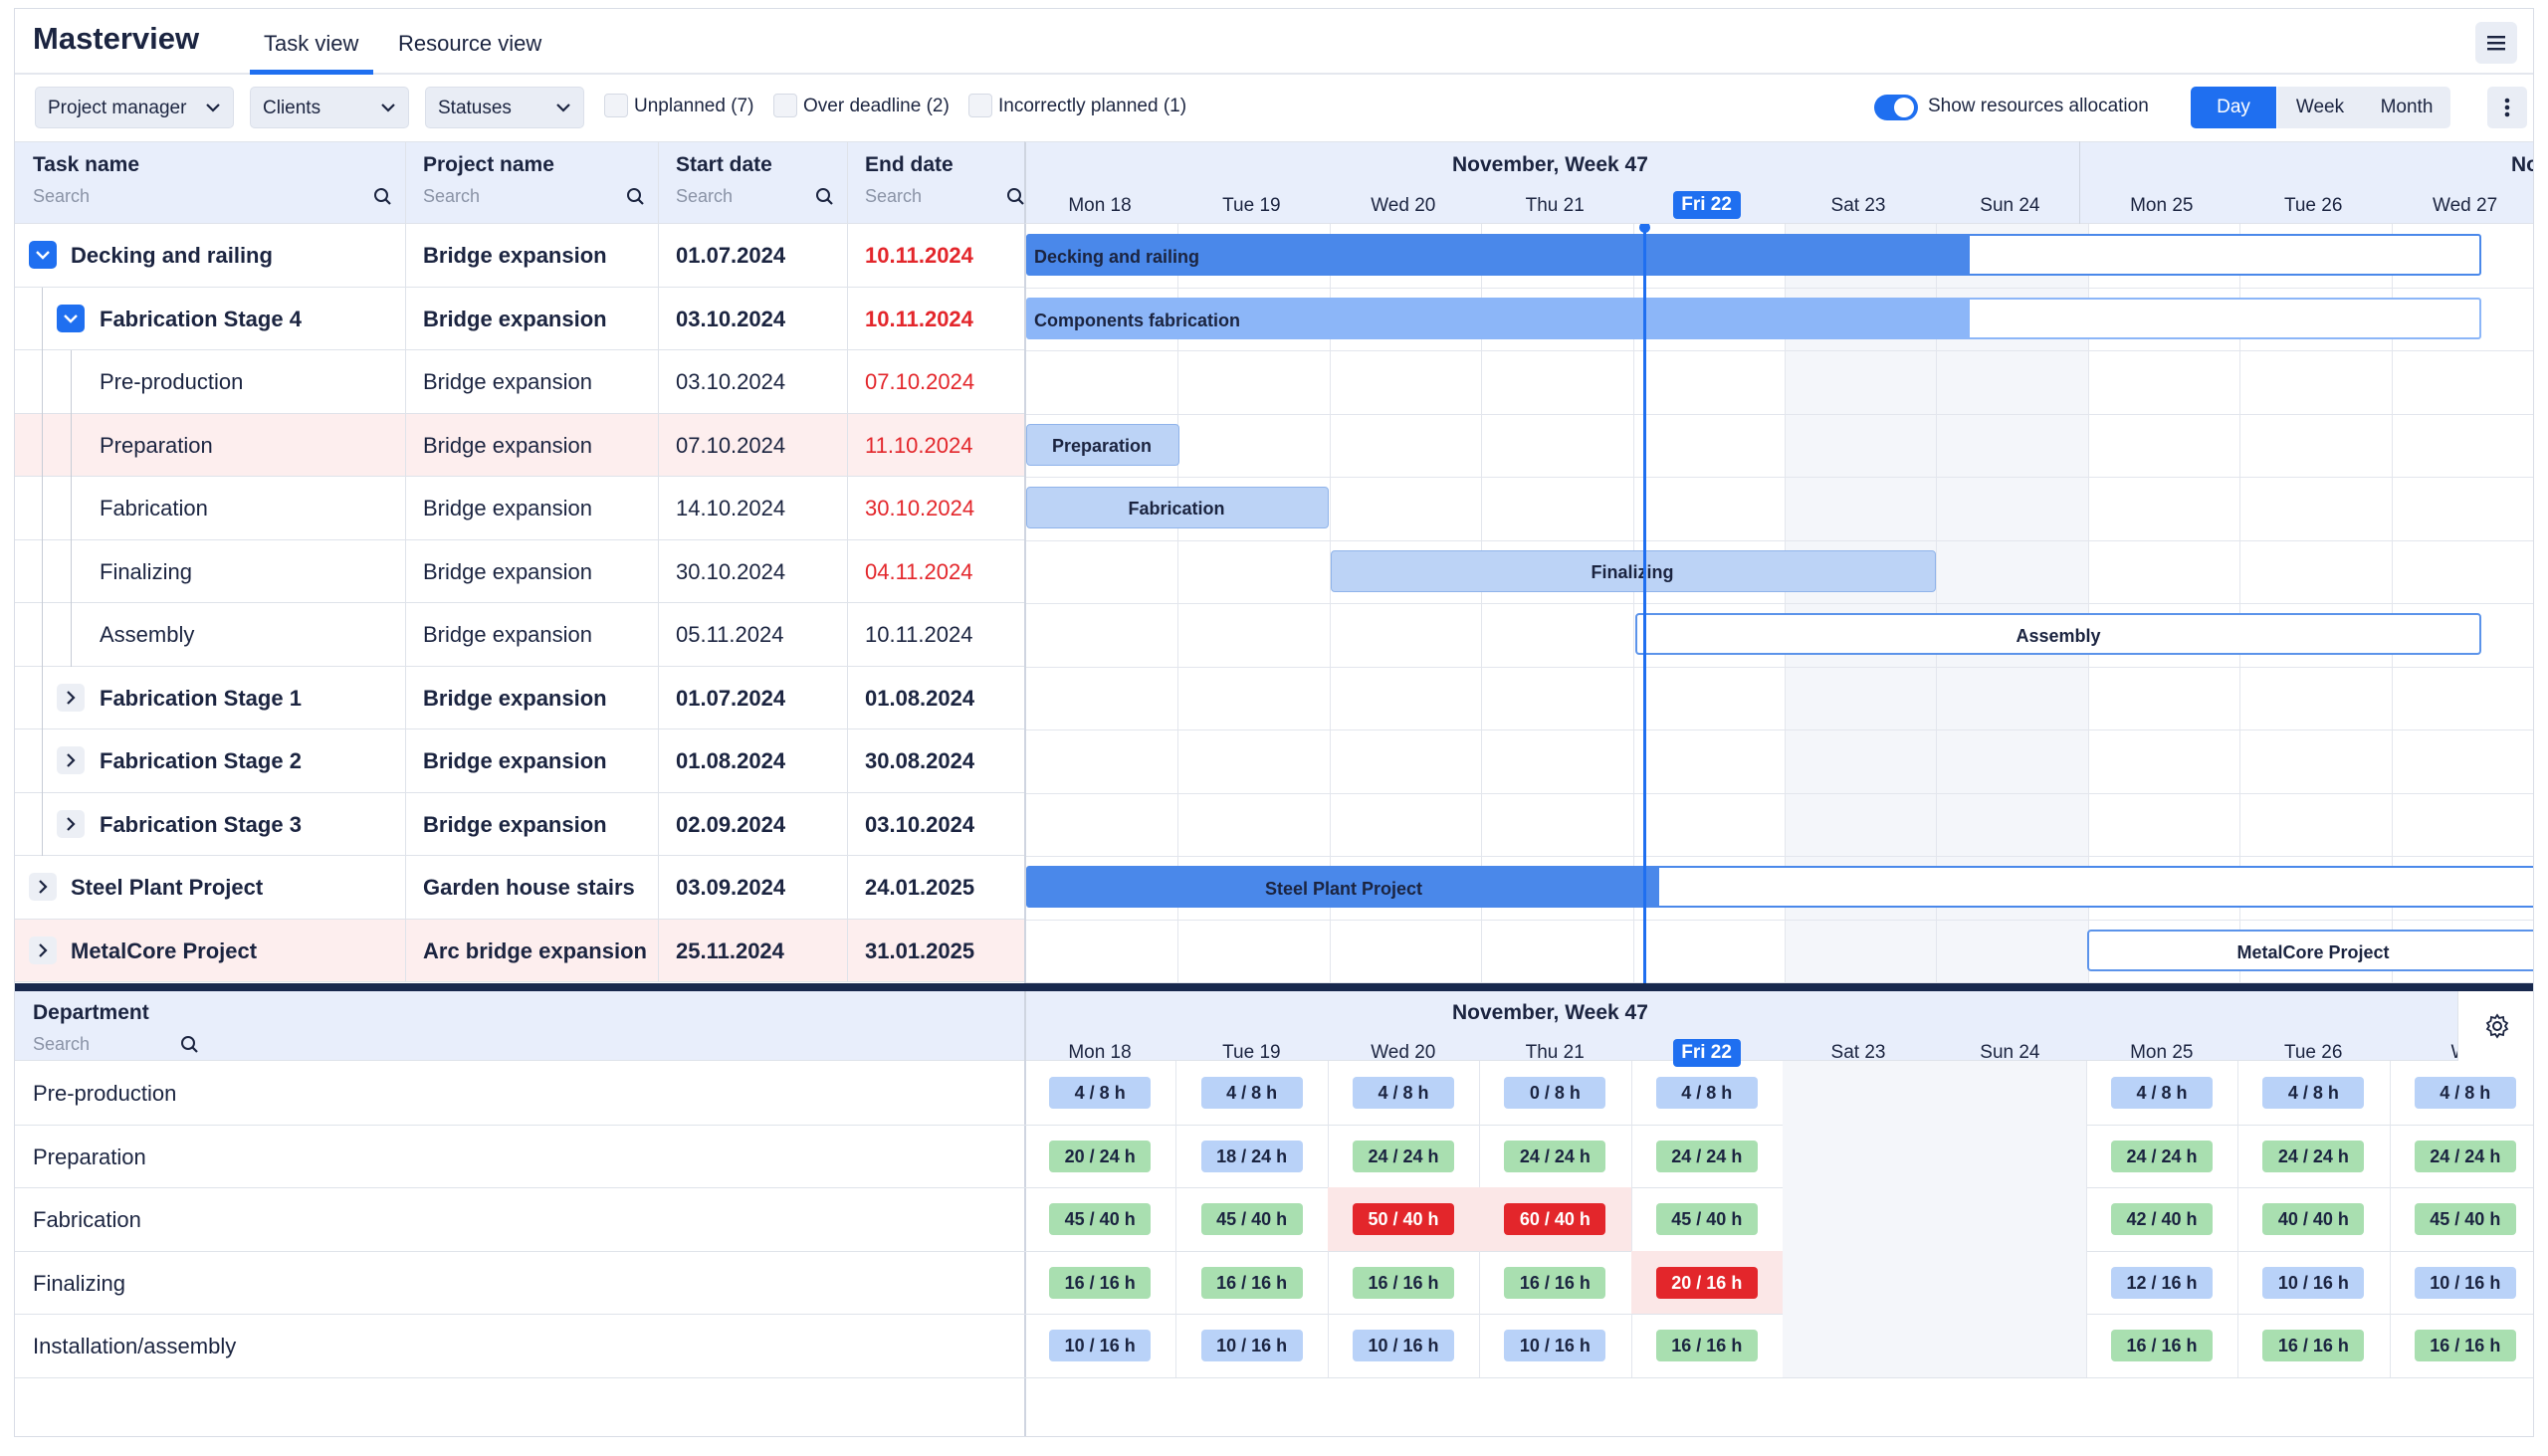 Image resolution: width=2548 pixels, height=1456 pixels. I want to click on gantt-bar: Preparation, so click(1102, 444).